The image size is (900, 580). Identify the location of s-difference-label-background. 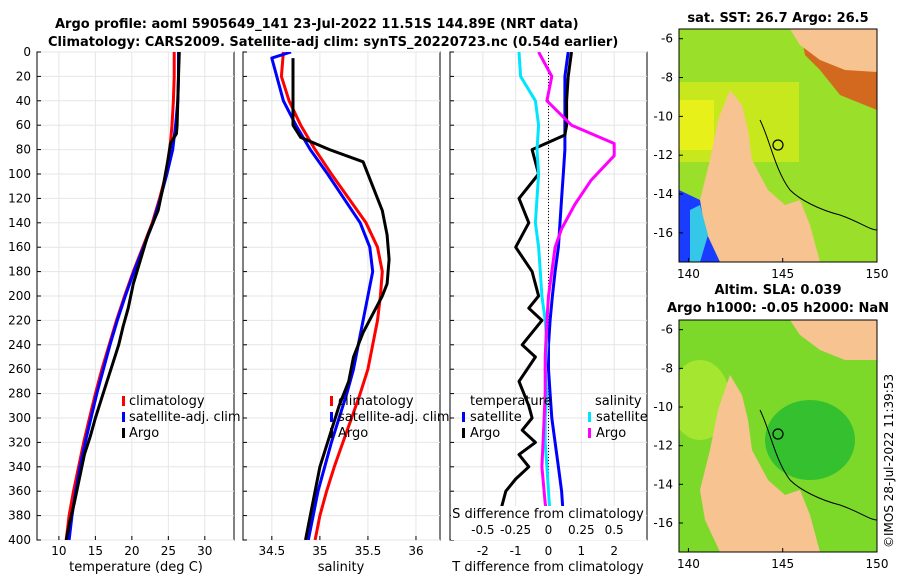
(548, 523).